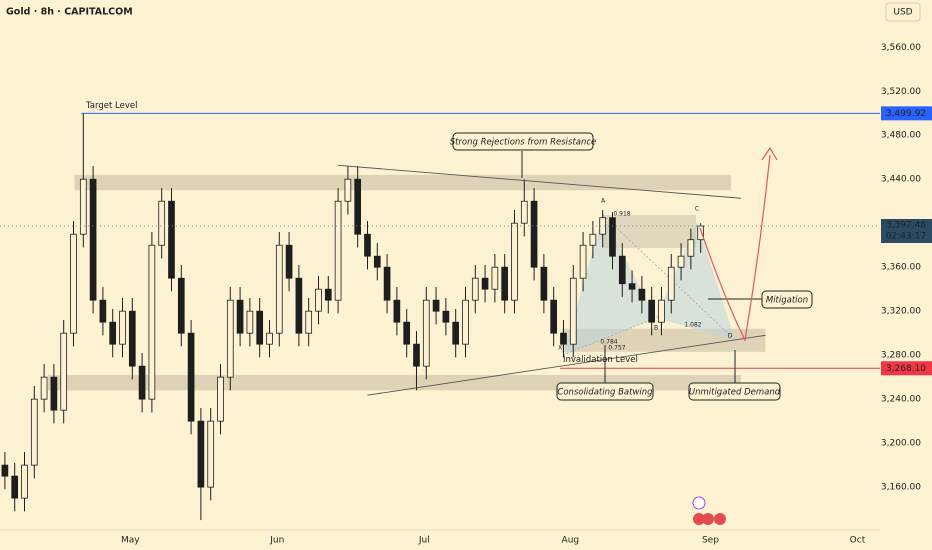 Image resolution: width=932 pixels, height=550 pixels. Describe the element at coordinates (692, 325) in the screenshot. I see `harmonic-ratio: 1.082` at that location.